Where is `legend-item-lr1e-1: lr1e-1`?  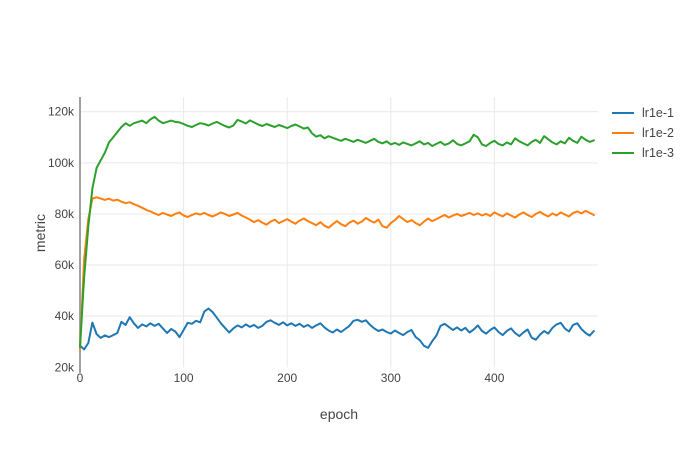 legend-item-lr1e-1: lr1e-1 is located at coordinates (643, 113).